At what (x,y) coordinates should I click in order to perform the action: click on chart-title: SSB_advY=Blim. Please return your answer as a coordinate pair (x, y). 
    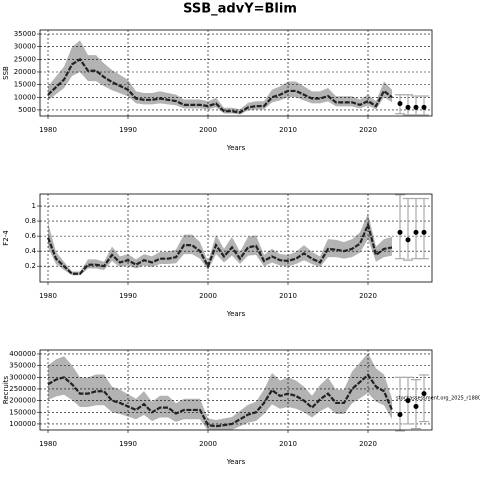
    Looking at the image, I should click on (240, 9).